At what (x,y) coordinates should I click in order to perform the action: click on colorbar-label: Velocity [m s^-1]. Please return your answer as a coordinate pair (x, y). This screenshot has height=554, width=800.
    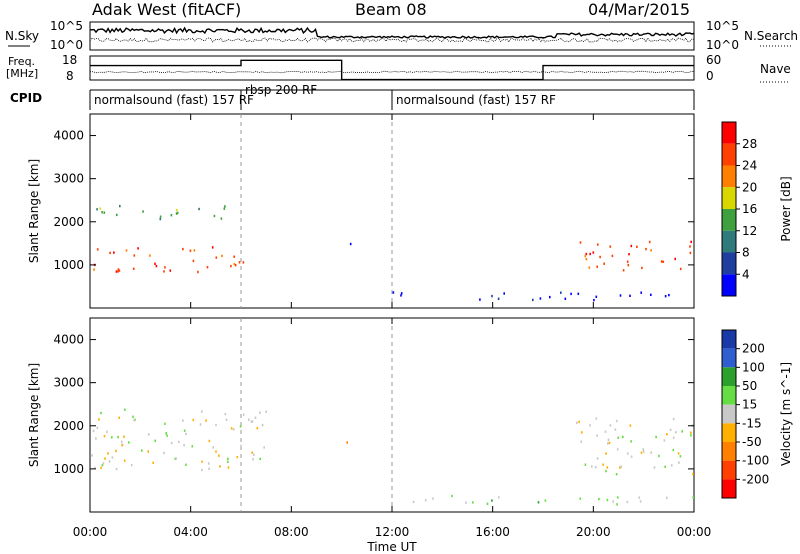
    Looking at the image, I should click on (786, 414).